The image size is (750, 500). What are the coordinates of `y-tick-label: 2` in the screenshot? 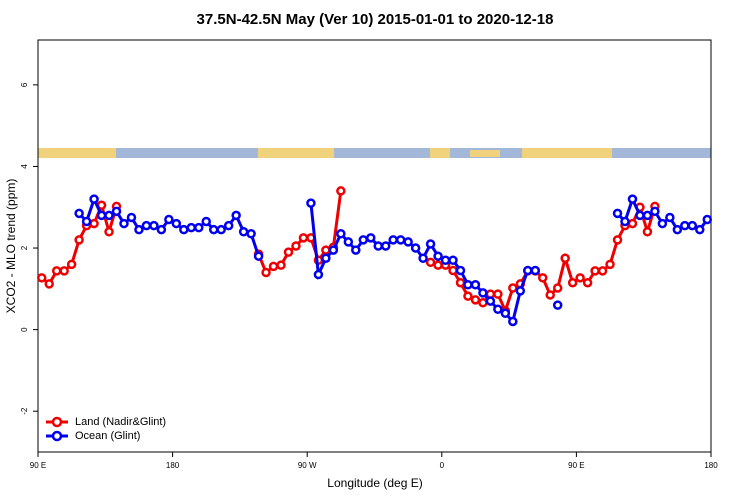 It's located at (24, 247).